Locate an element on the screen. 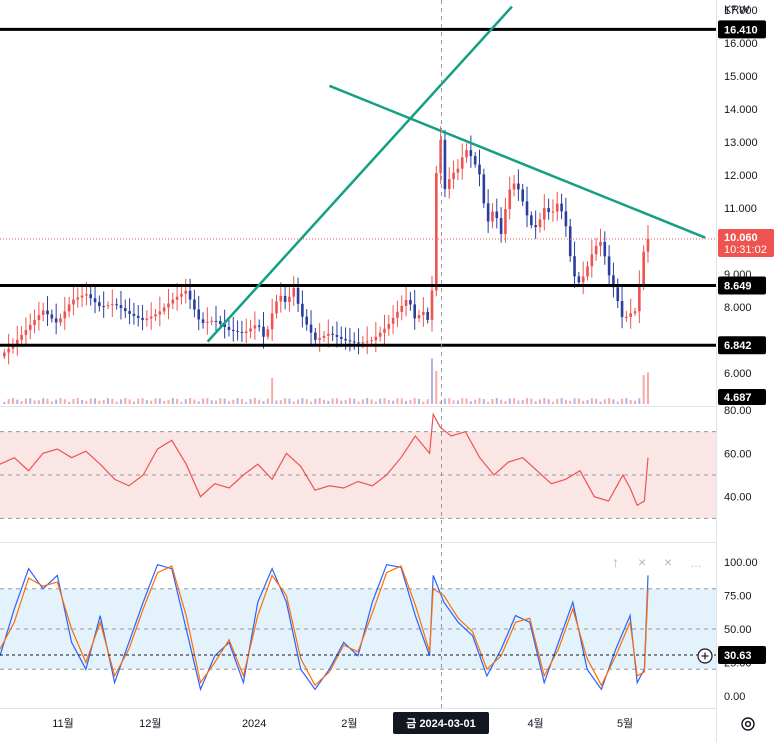  rsi-pane is located at coordinates (358, 465).